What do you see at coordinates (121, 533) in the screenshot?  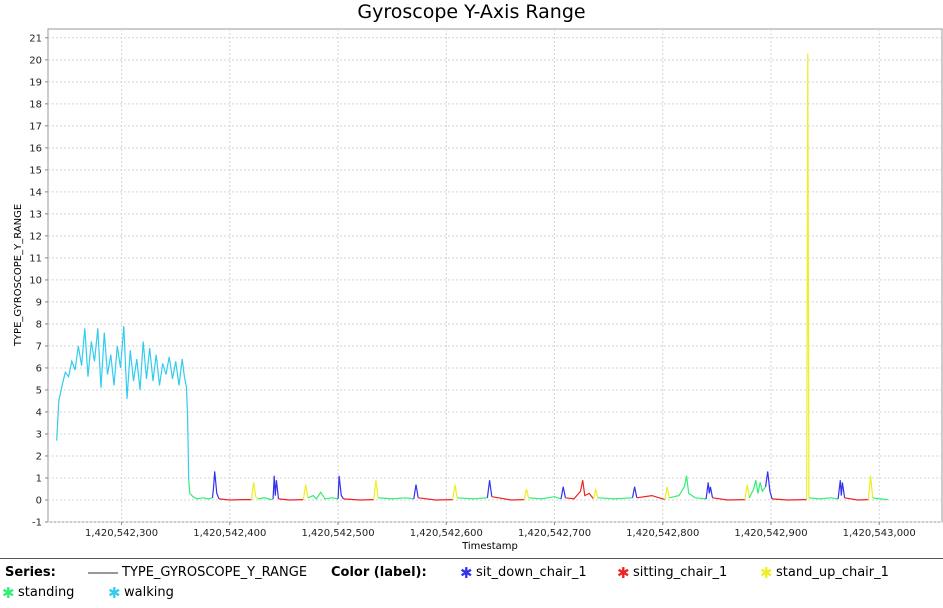 I see `x-tick-label: 1,420,542,300` at bounding box center [121, 533].